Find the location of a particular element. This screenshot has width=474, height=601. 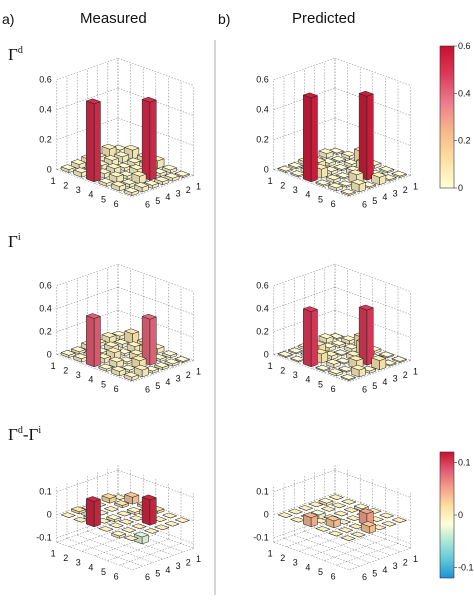

colorbar-tick-label: -0.1 is located at coordinates (466, 568).